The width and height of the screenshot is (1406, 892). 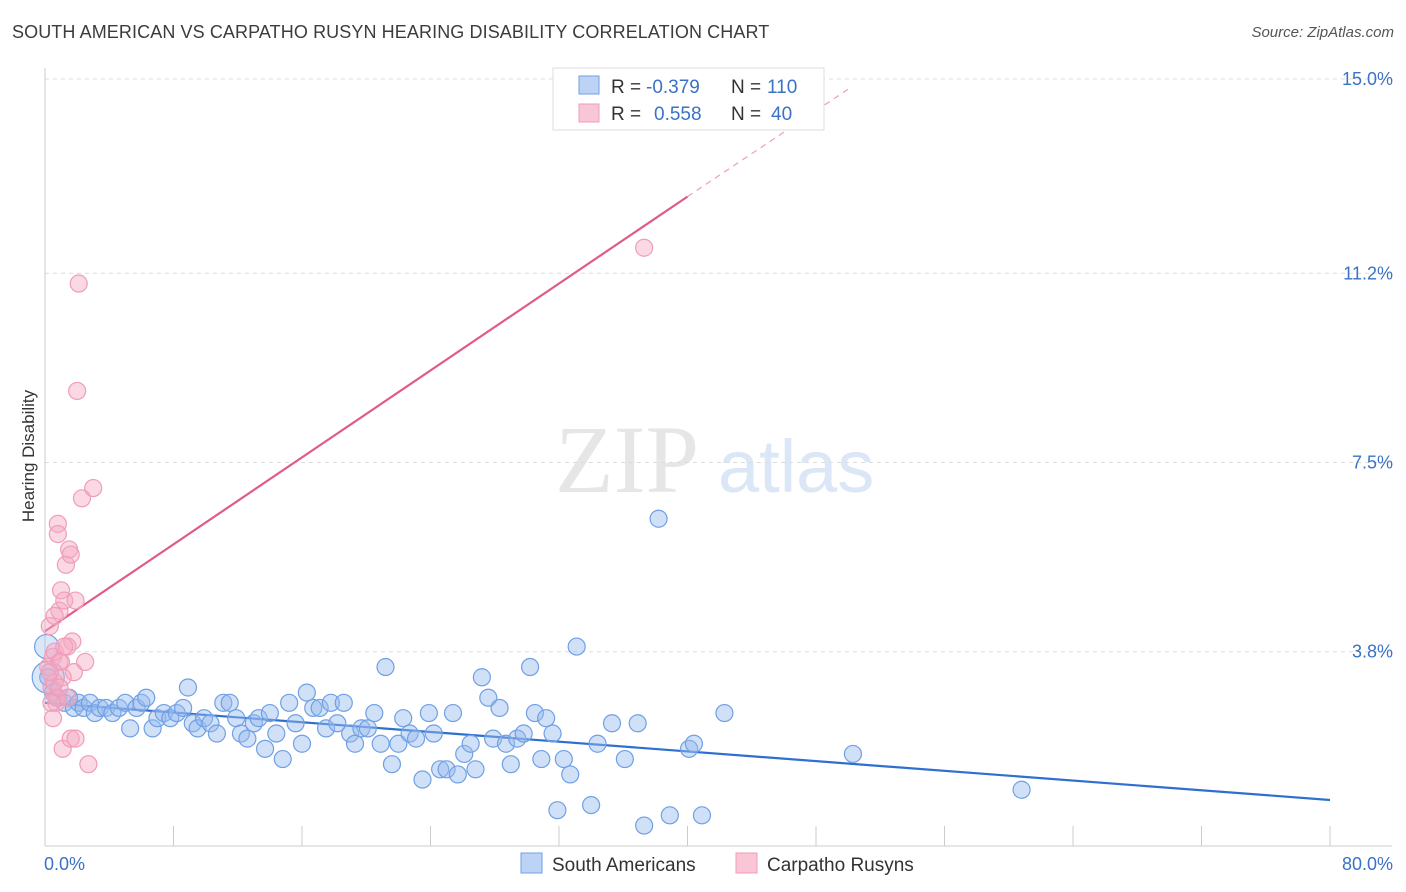 What do you see at coordinates (717, 864) in the screenshot?
I see `series-legend: South Americans Carpatho Rusyns` at bounding box center [717, 864].